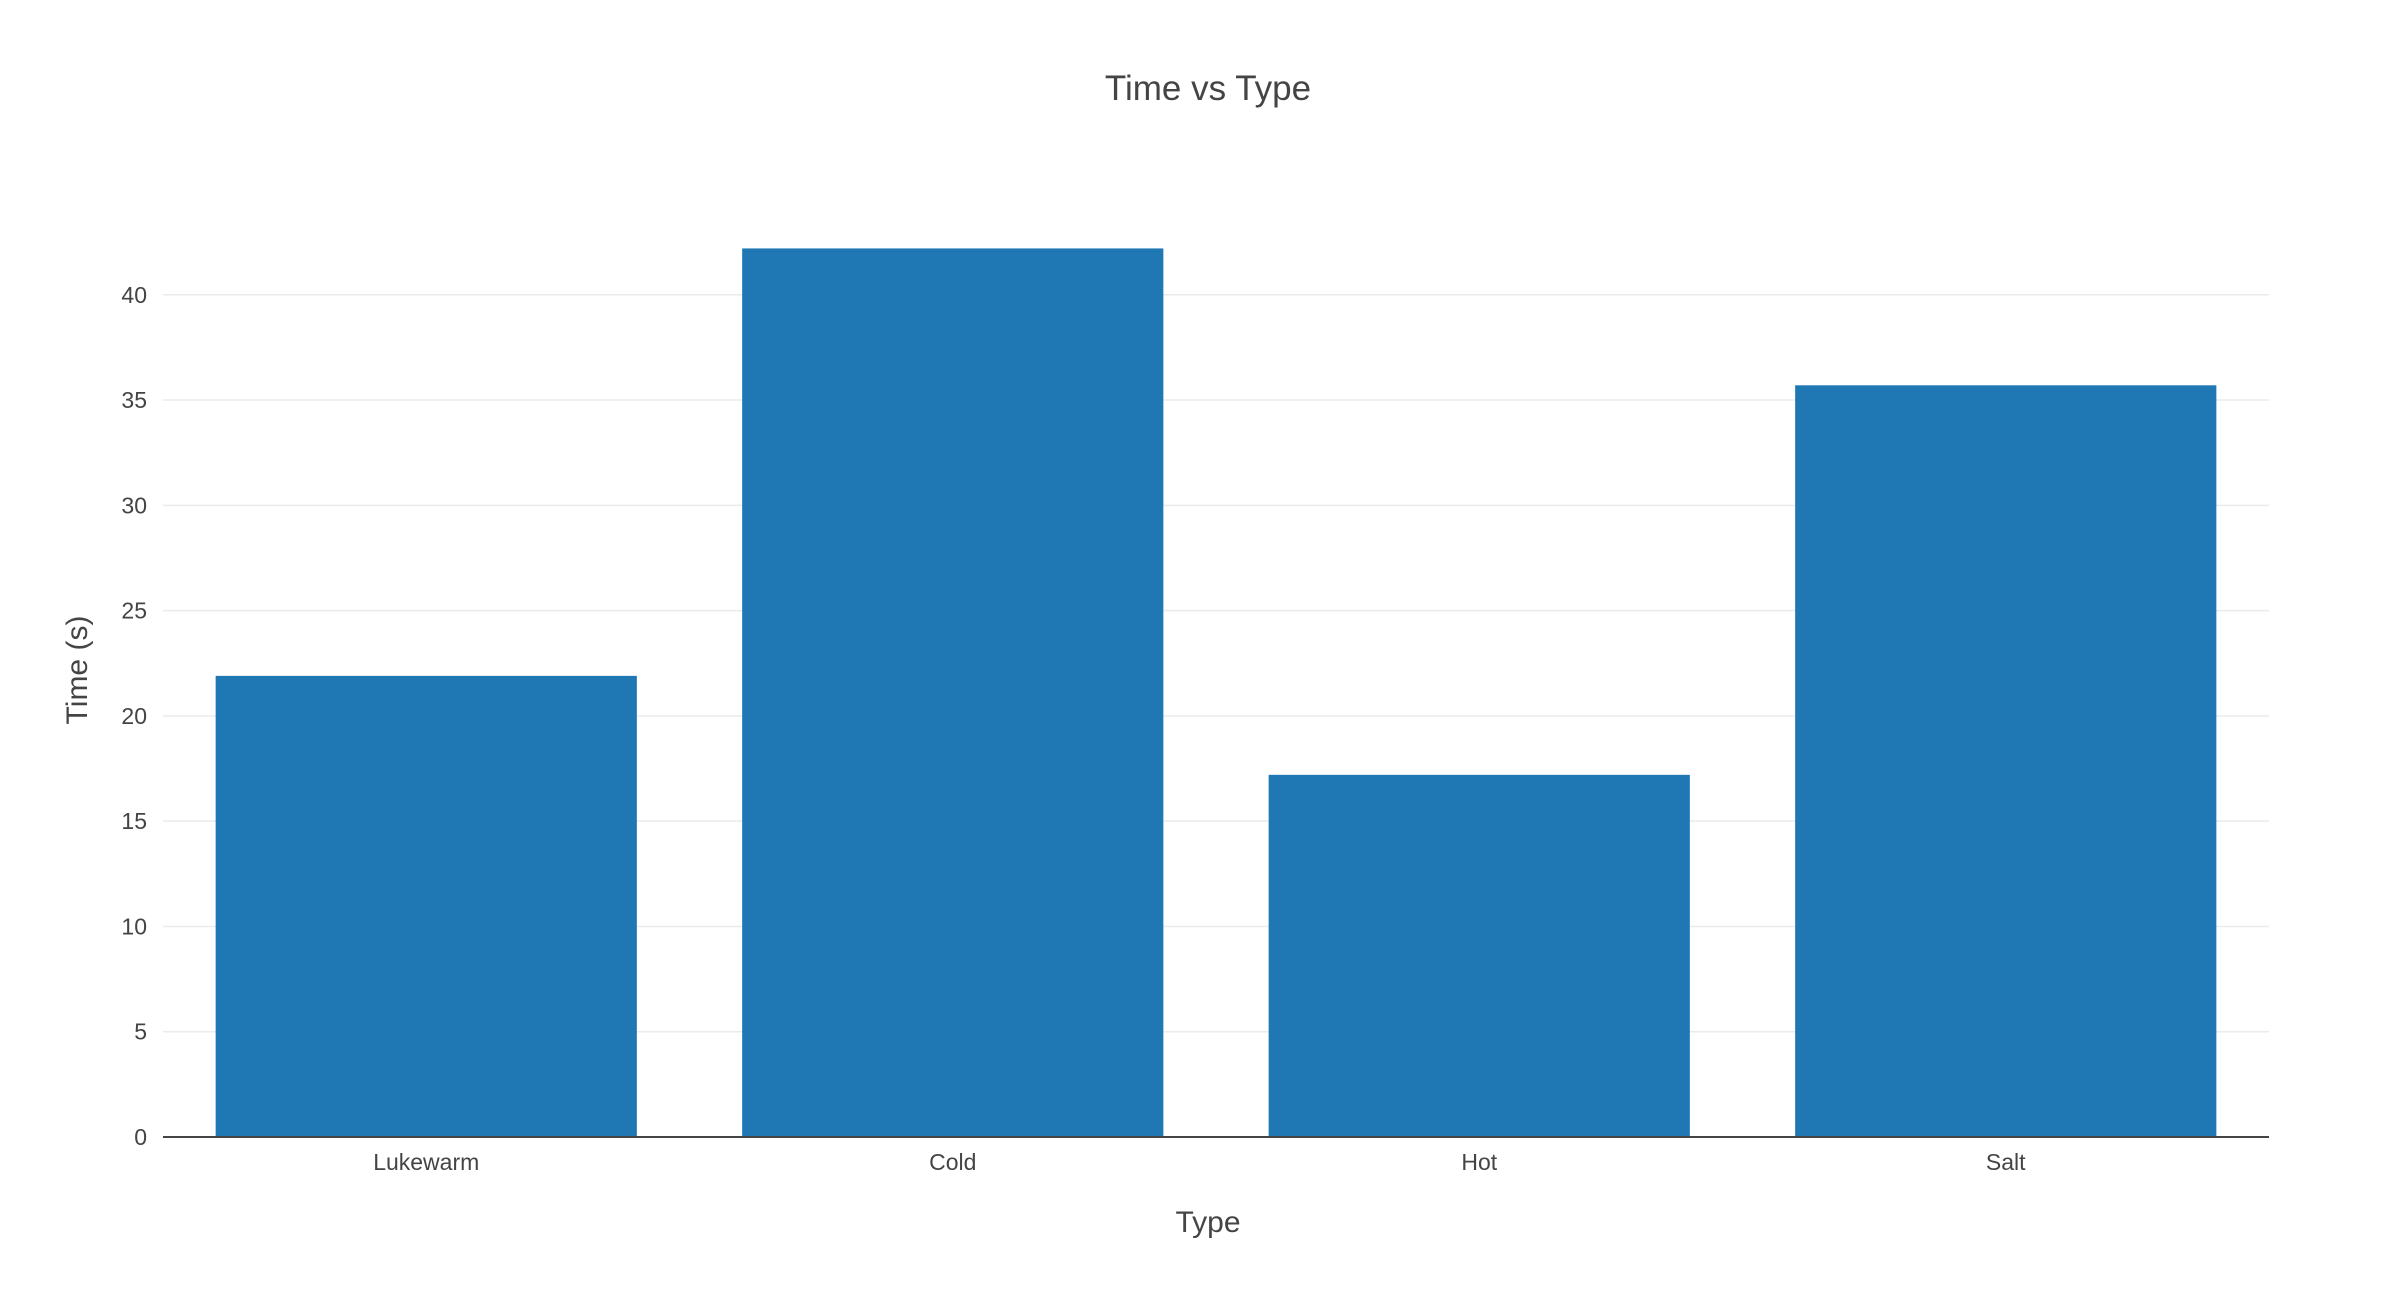 This screenshot has height=1289, width=2406. What do you see at coordinates (2006, 1162) in the screenshot?
I see `x-tick-label: Salt` at bounding box center [2006, 1162].